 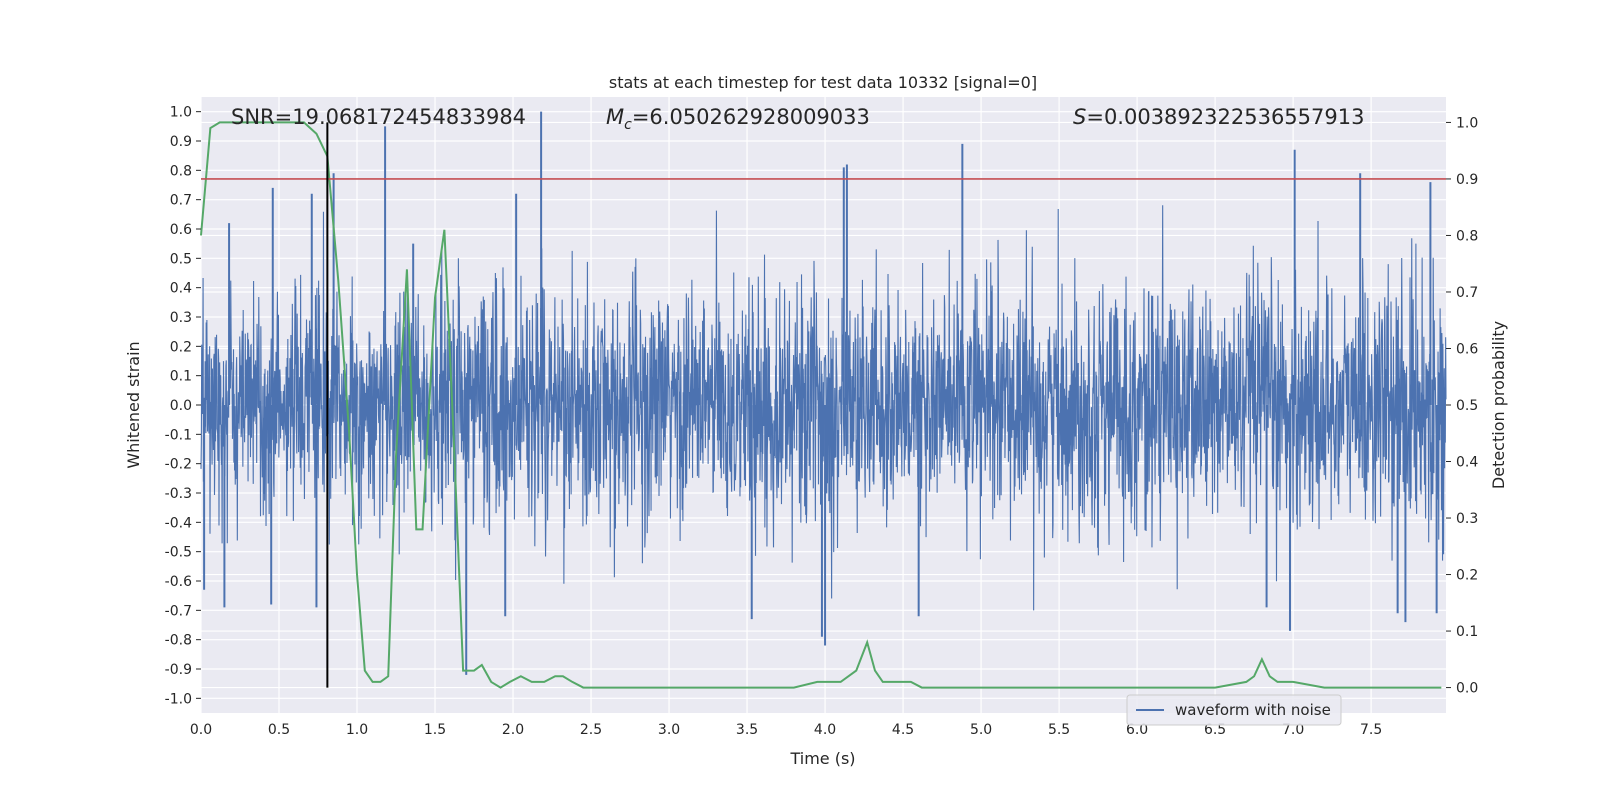 I want to click on left-y-tick-label: -0.3, so click(x=178, y=494).